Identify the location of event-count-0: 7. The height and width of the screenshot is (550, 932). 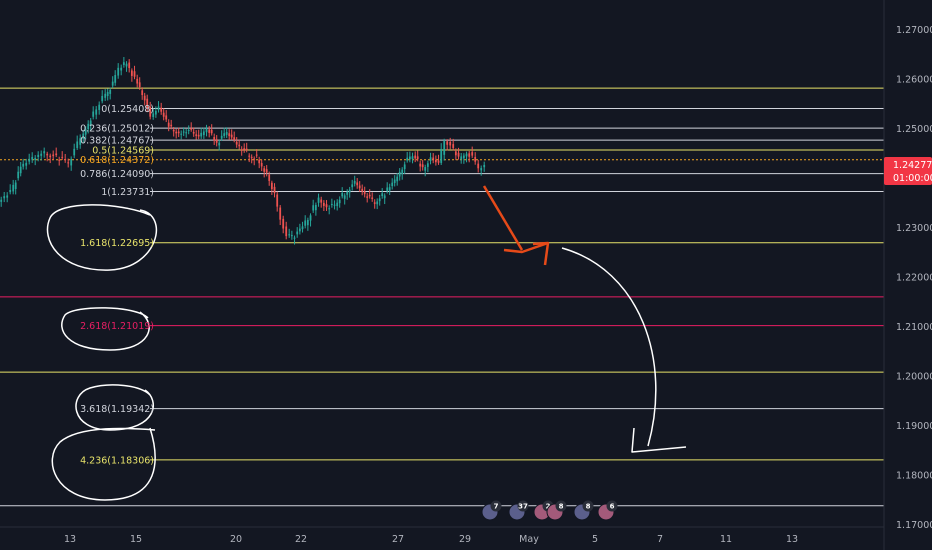
(496, 507).